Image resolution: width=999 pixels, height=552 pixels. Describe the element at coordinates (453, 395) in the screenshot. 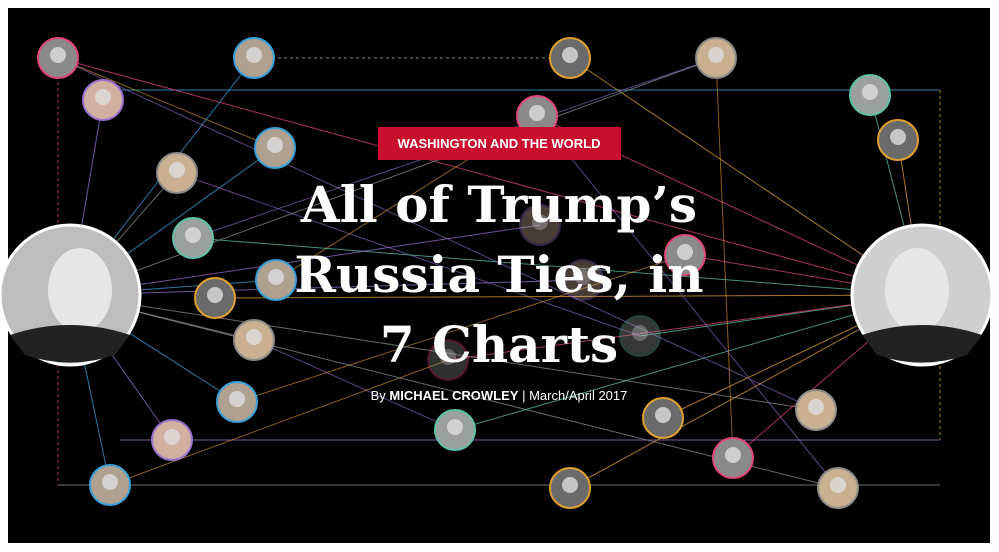

I see `byline-author: MICHAEL CROWLEY` at that location.